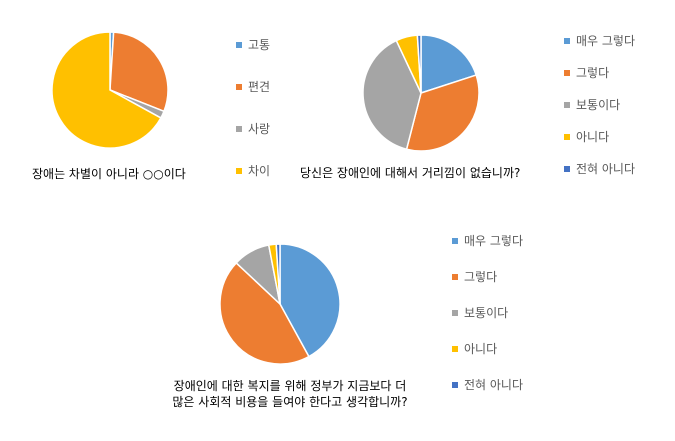 This screenshot has height=441, width=675. I want to click on legend-item: 사랑, so click(253, 129).